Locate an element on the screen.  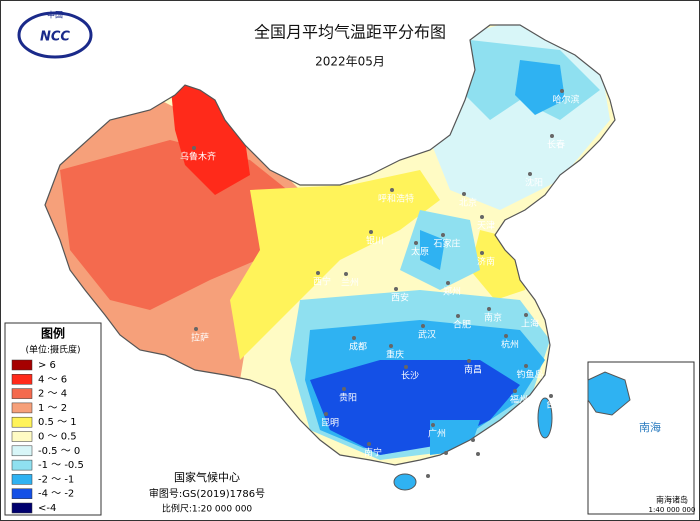
city-label: 银川 is located at coordinates (375, 241).